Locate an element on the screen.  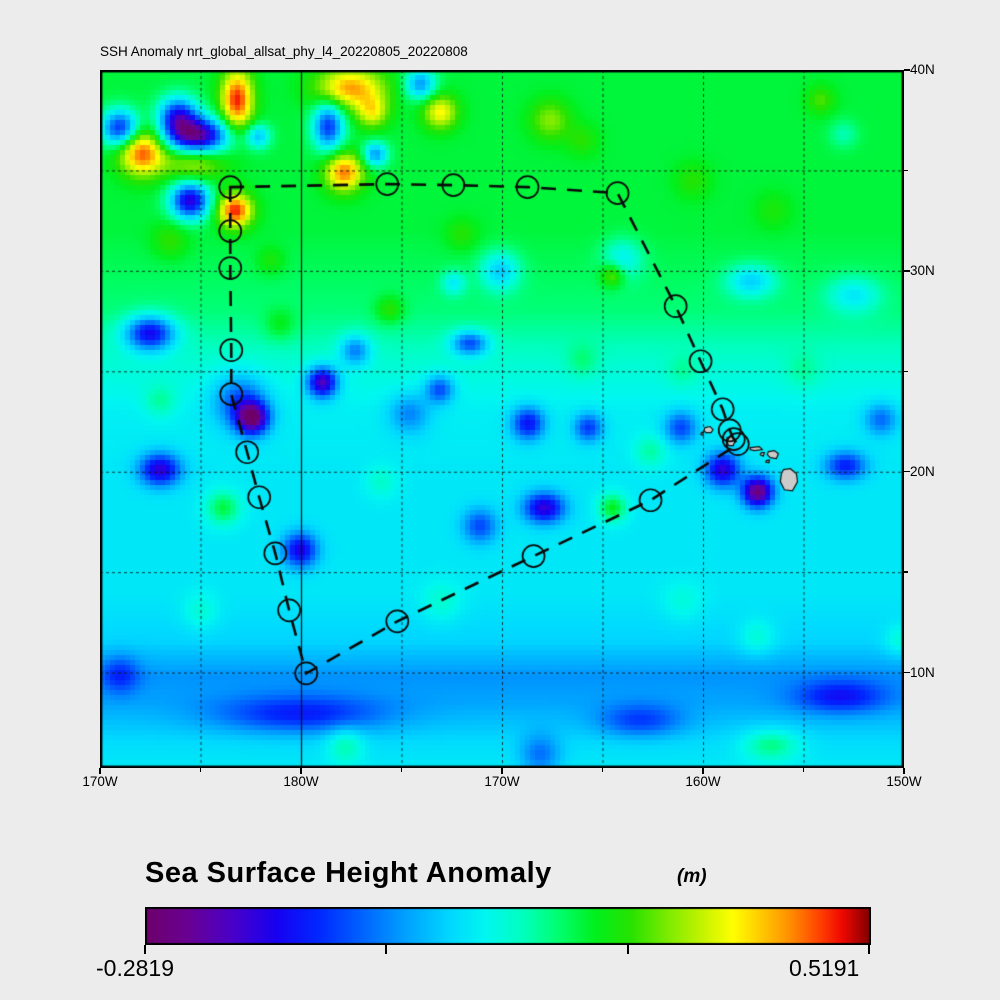
lon-label-1: 170W is located at coordinates (100, 781).